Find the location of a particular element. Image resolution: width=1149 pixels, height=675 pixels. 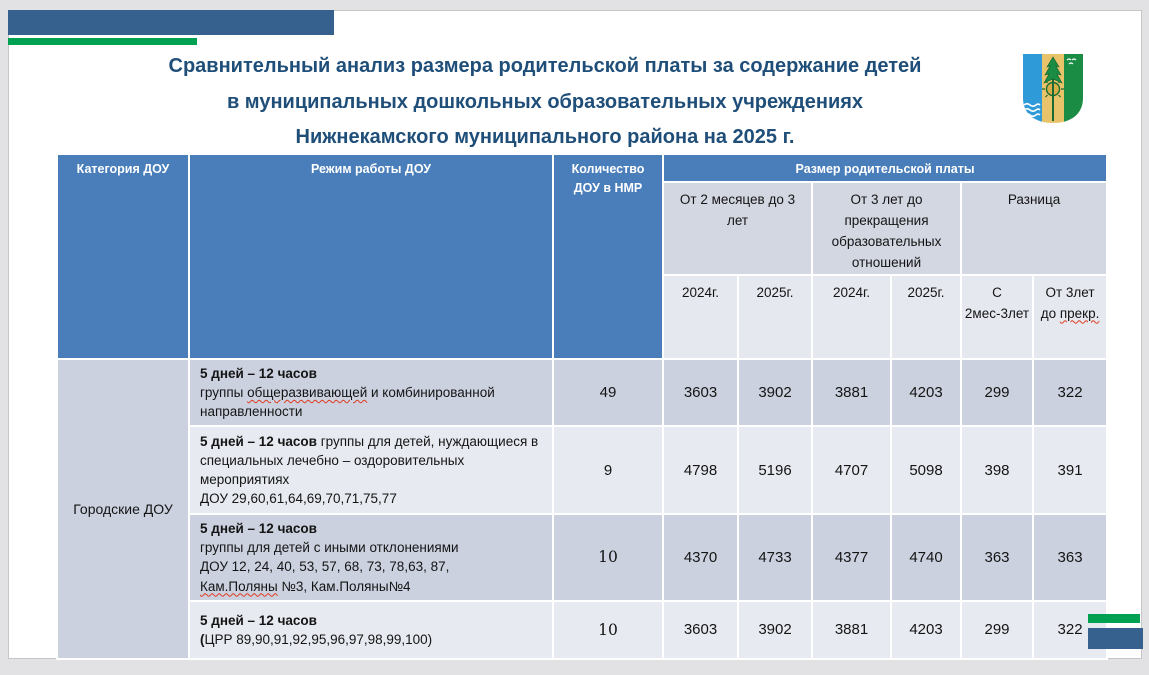

col-header-diff-older: От 3лет до прекр. is located at coordinates (1070, 316).